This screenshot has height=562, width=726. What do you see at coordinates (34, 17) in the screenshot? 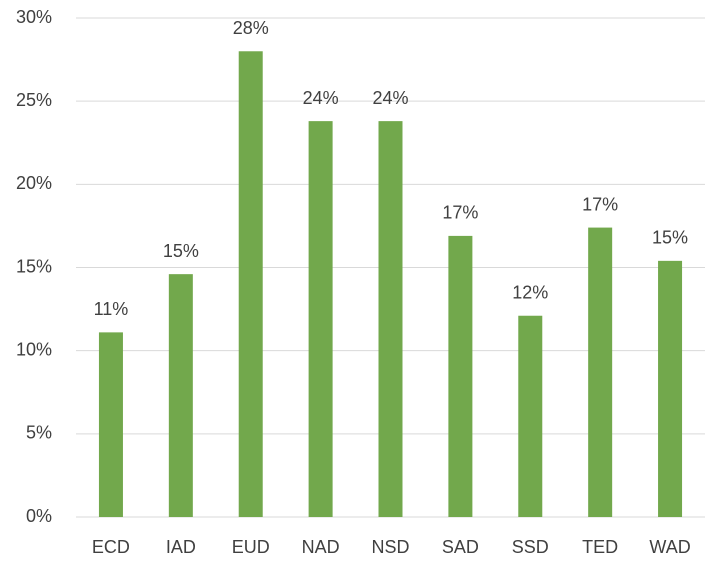
I see `y-tick-label: 30%` at bounding box center [34, 17].